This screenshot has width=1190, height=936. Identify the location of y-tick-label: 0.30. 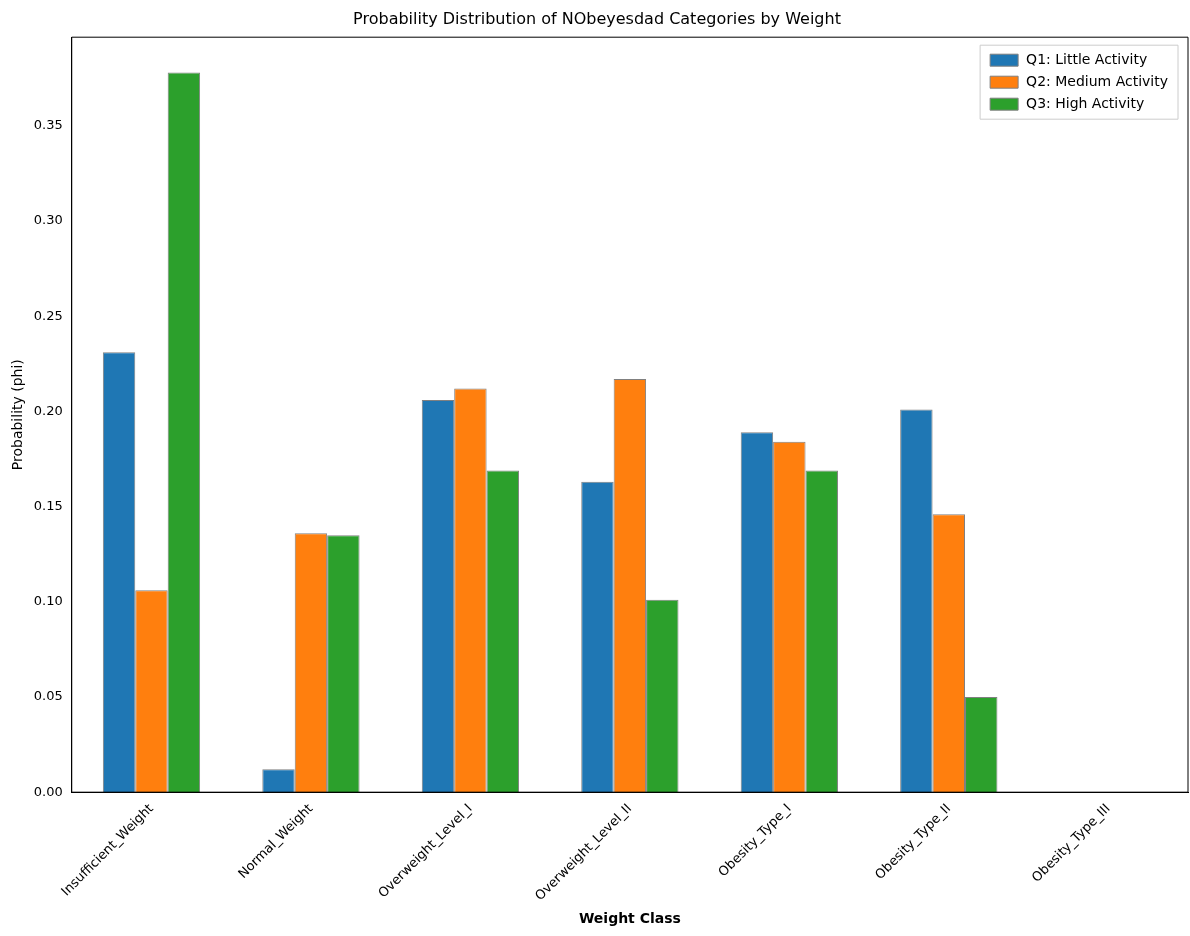
(48, 220).